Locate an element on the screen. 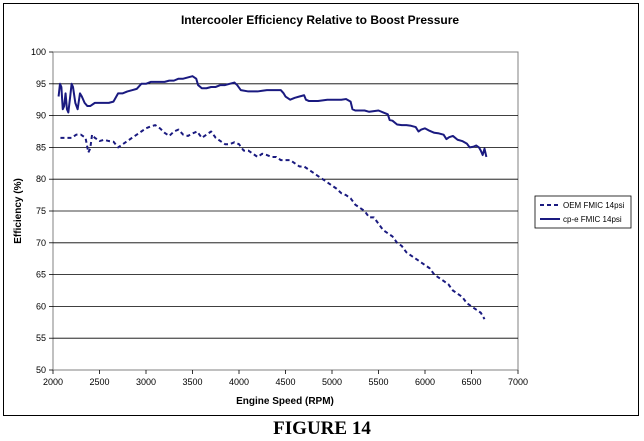  legend: OEM FMIC 14psi cp-e FMIC 14psi is located at coordinates (583, 212).